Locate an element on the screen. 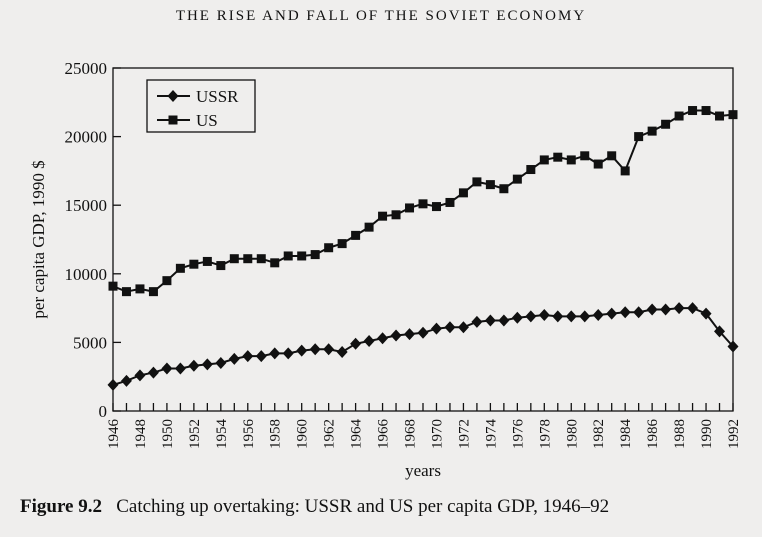 The height and width of the screenshot is (537, 762). x-tick-label: 1978 is located at coordinates (545, 434).